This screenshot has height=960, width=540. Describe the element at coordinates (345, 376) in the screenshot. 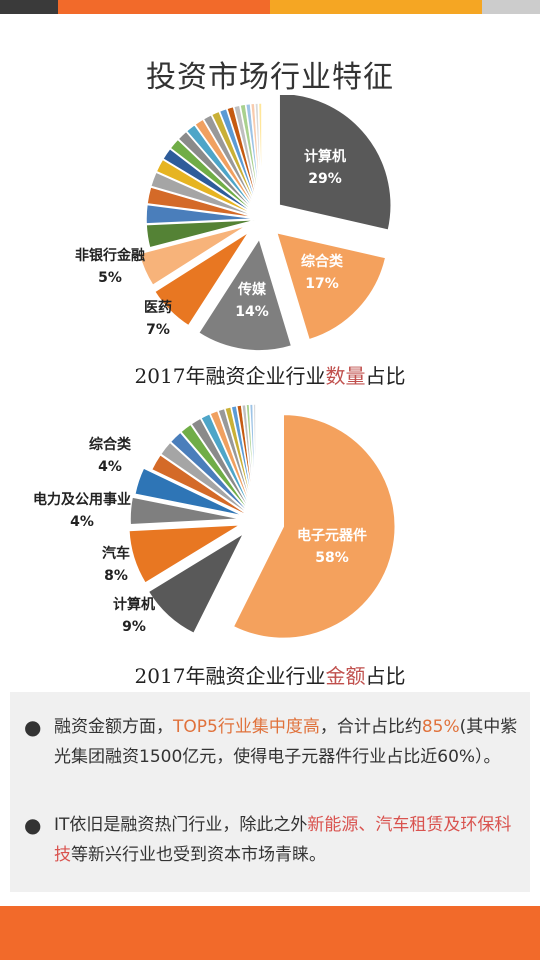

I see `caption-highlight: 数量` at that location.